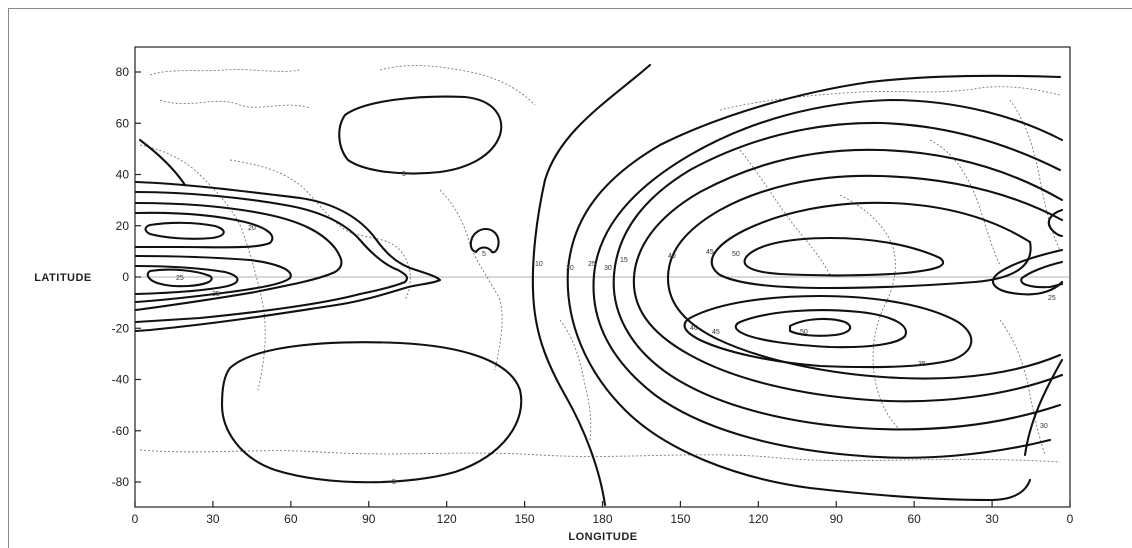  I want to click on x-axis: 0 30 60 90 120 150 180 150 120 90 60 30 0, so click(603, 513).